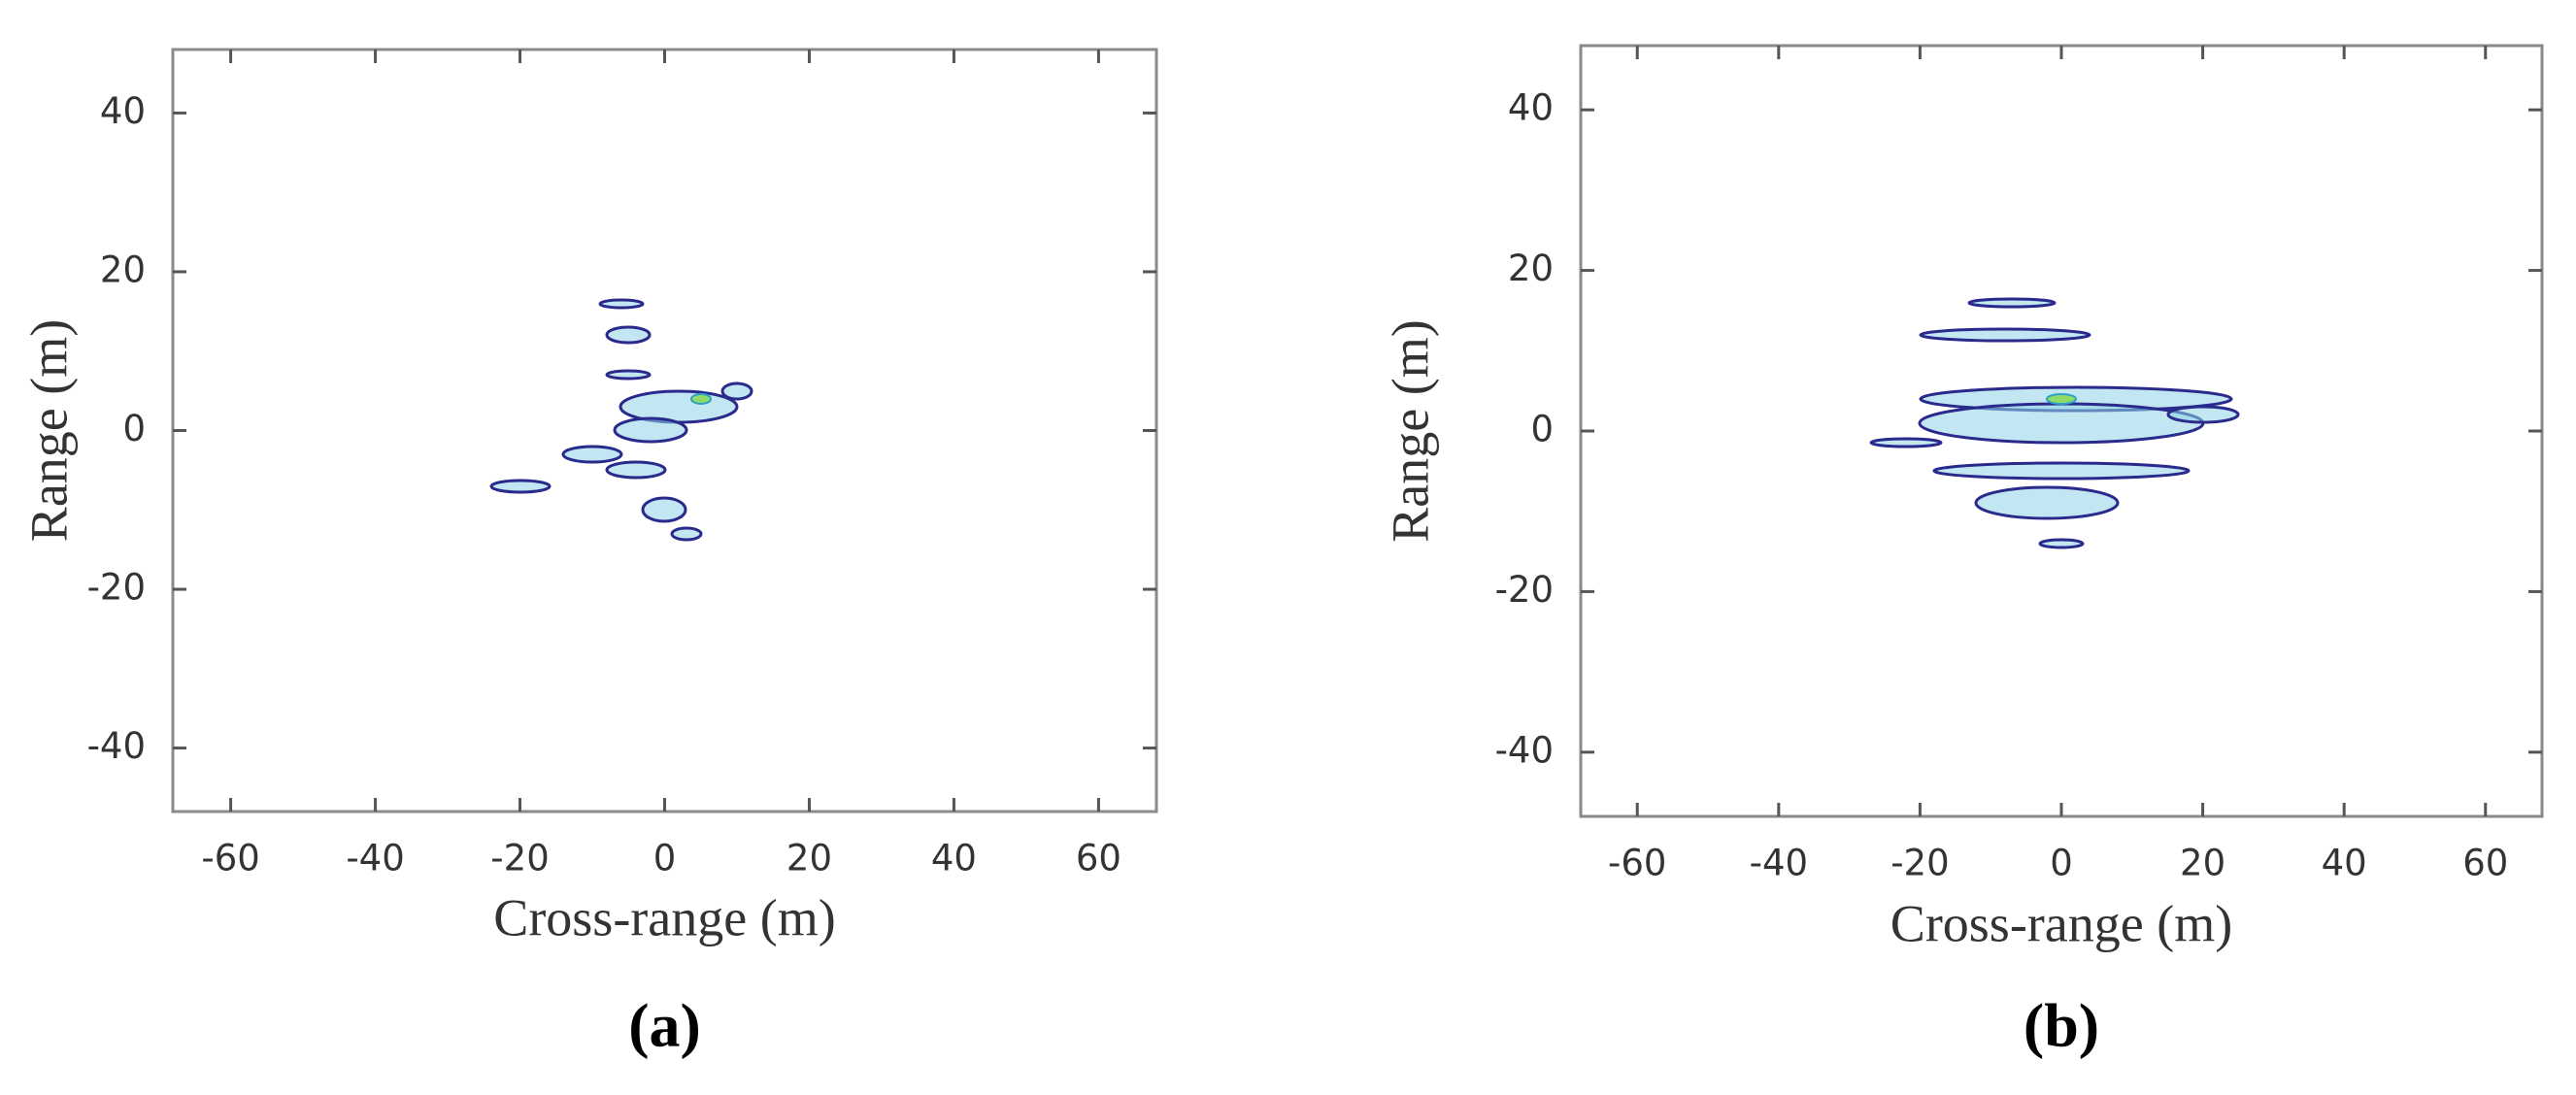  I want to click on caption: (a), so click(665, 1025).